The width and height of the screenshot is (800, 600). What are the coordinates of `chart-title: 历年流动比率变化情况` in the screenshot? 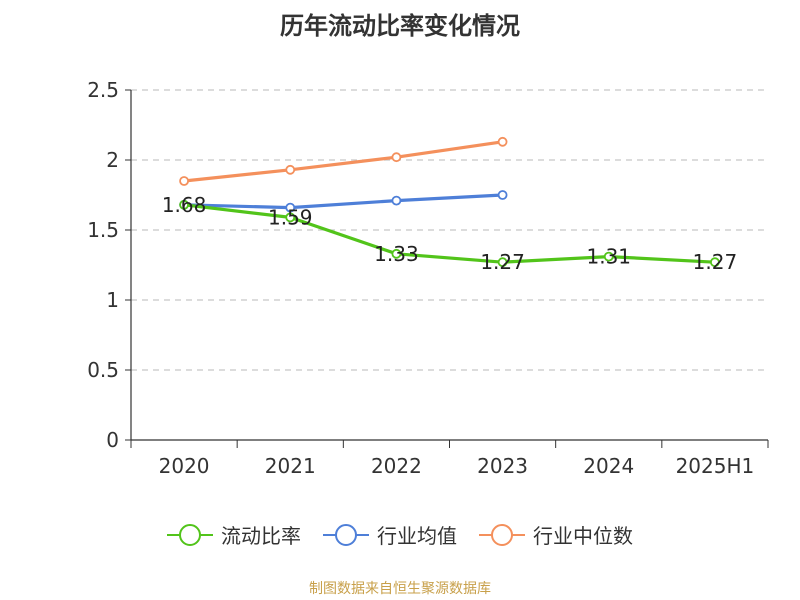 It's located at (400, 26).